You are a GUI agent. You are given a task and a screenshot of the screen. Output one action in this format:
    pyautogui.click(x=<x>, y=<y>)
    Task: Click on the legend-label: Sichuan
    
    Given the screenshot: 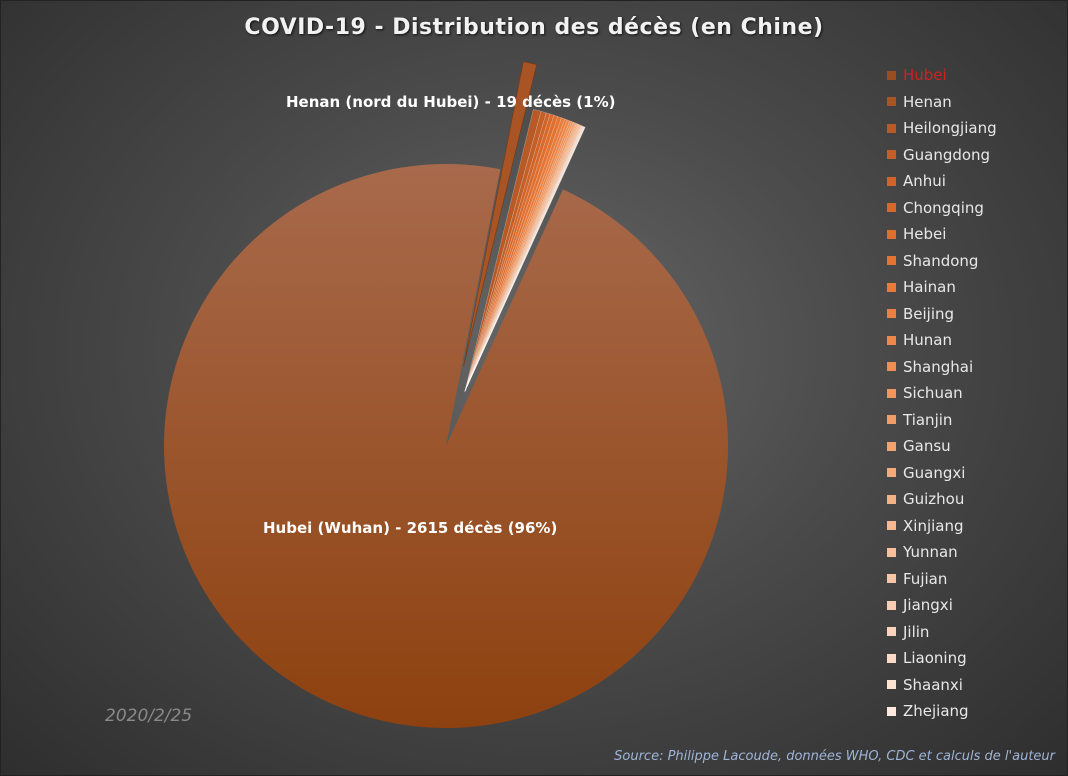 What is the action you would take?
    pyautogui.click(x=933, y=393)
    